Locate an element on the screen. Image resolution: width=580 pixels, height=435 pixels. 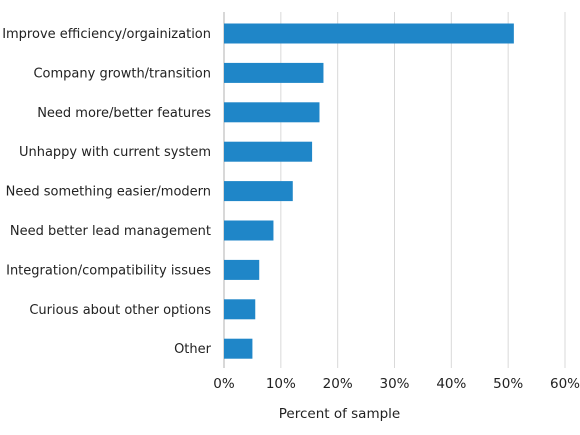
category-label: Curious about other options is located at coordinates (120, 310).